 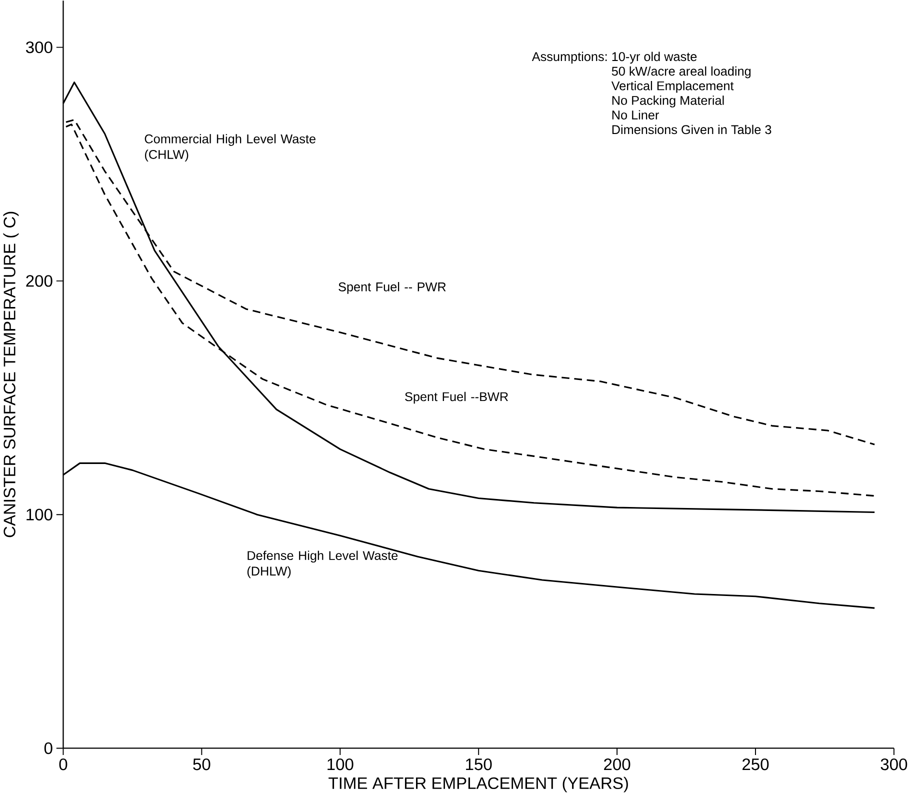 I want to click on x-tick-label: 0, so click(x=63, y=764).